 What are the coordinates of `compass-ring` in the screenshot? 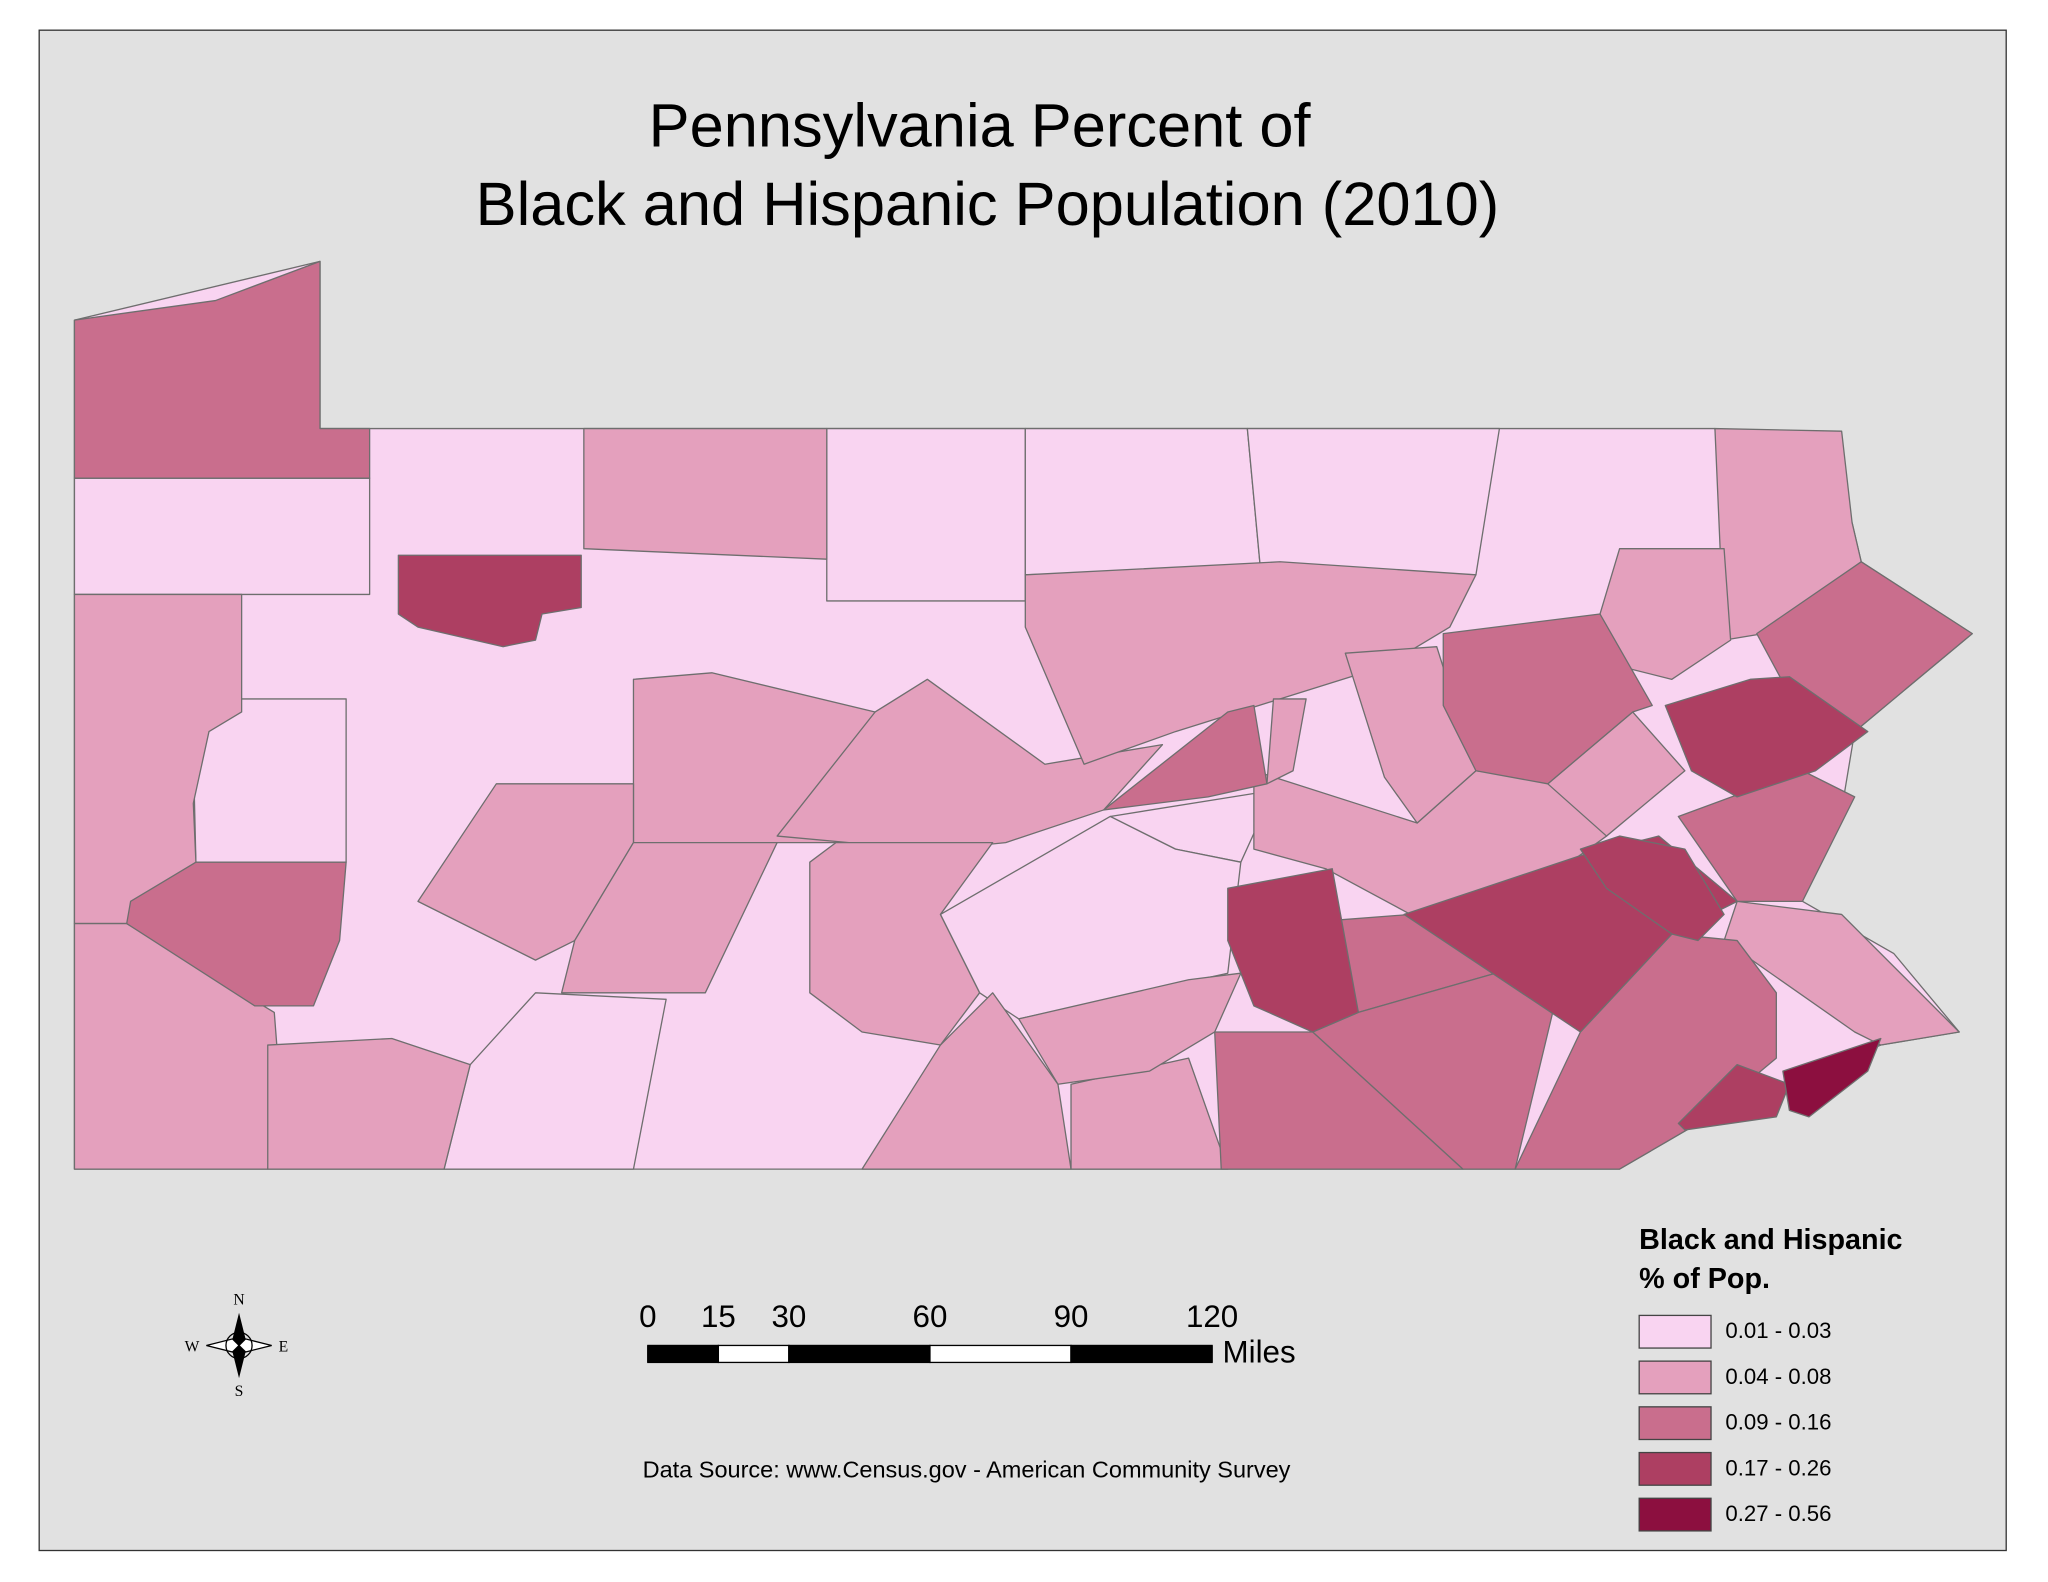 It's located at (239, 1345).